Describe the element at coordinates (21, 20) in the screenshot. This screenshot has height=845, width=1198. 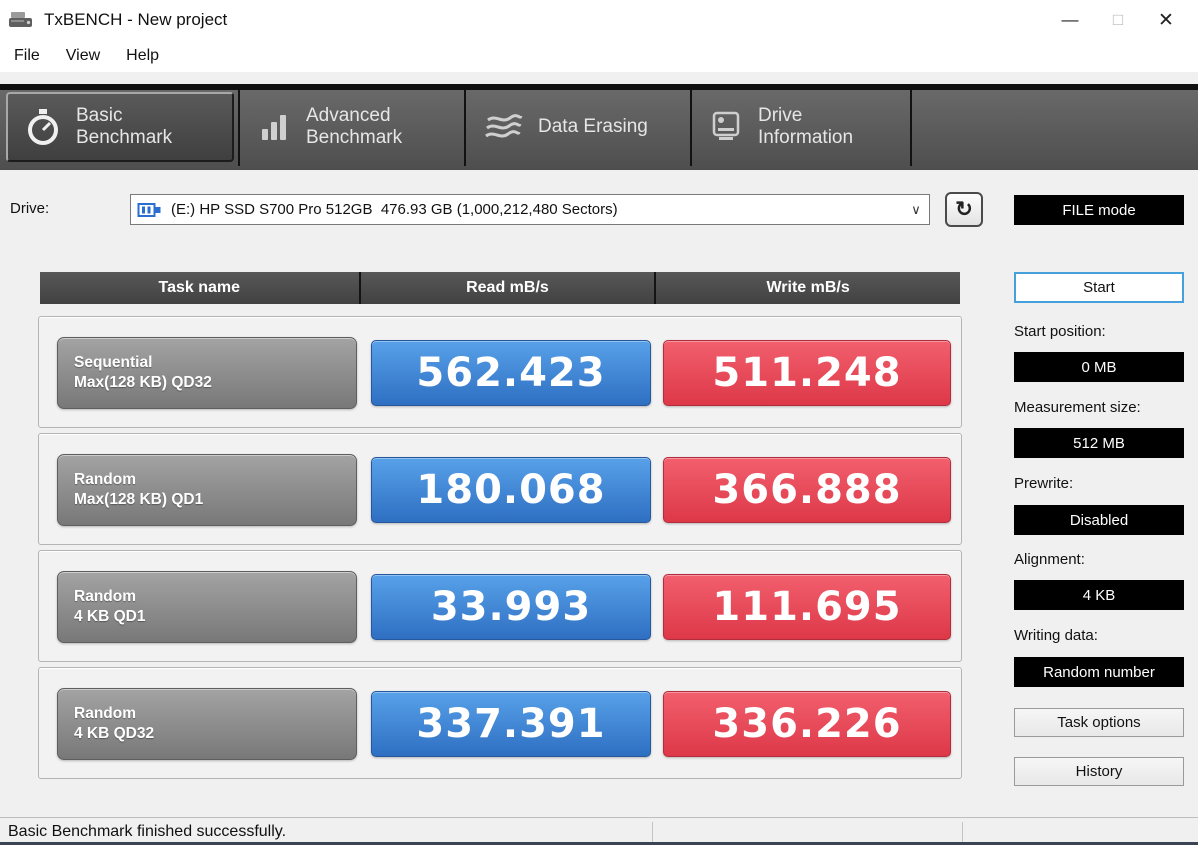
I see `app-icon` at that location.